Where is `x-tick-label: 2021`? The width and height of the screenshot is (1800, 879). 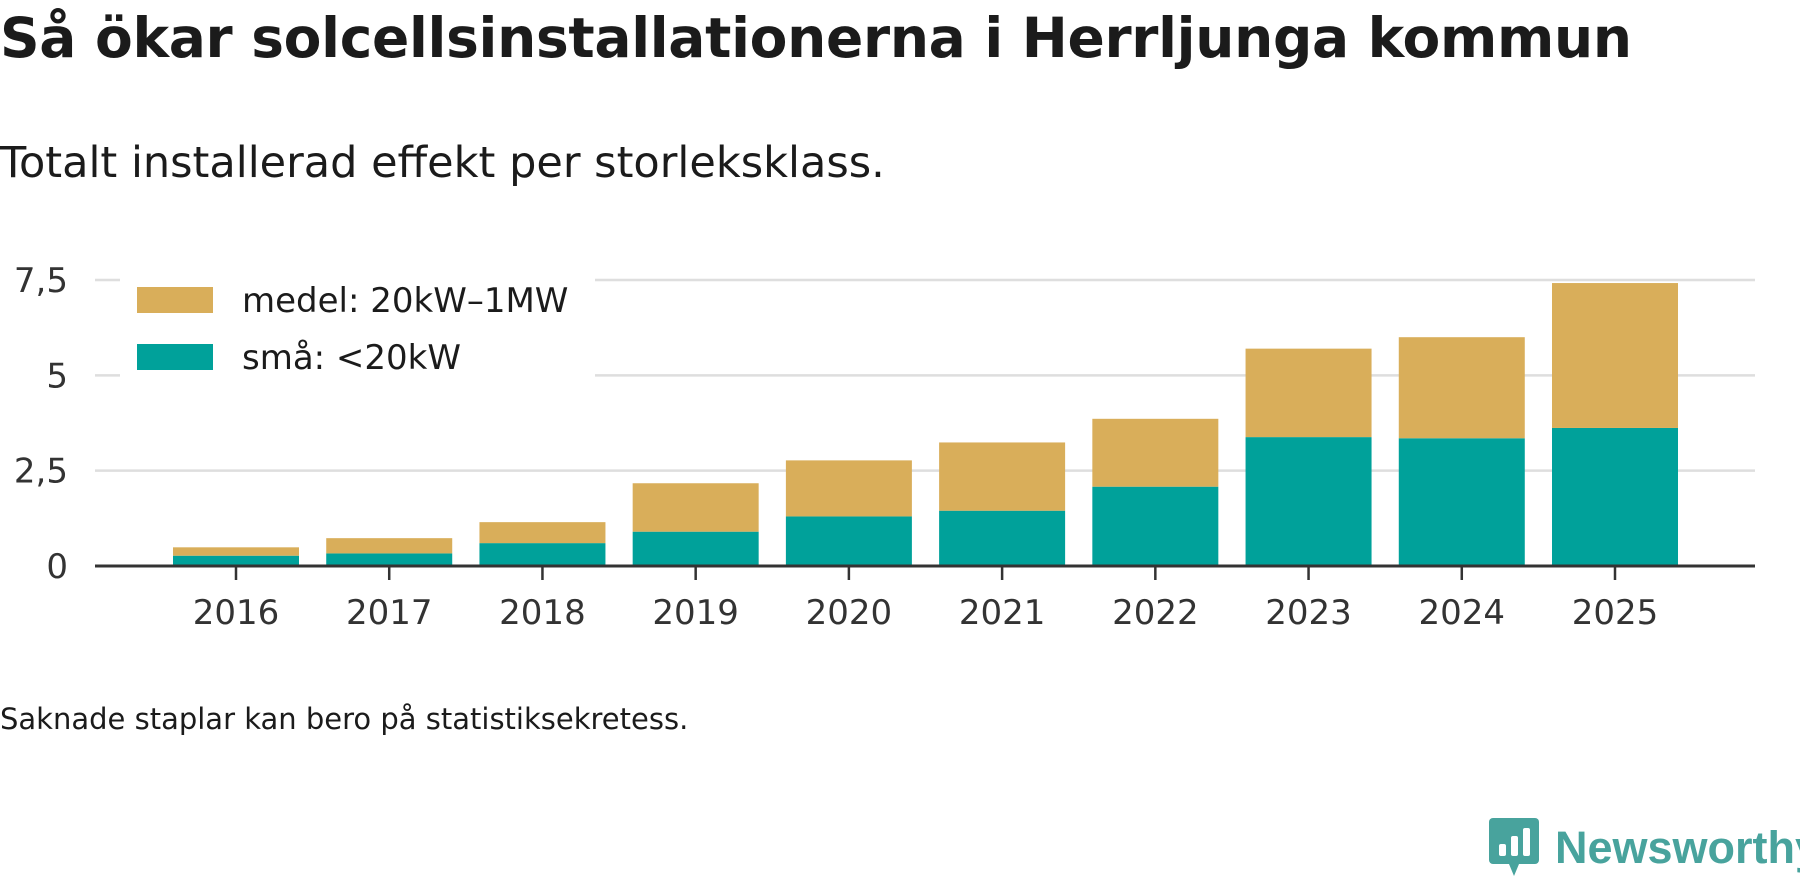
x-tick-label: 2021 is located at coordinates (1002, 613).